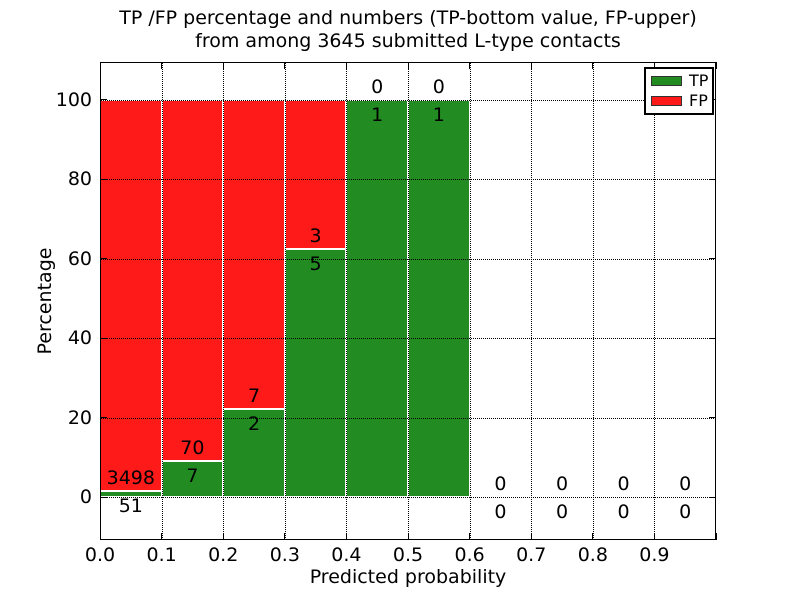  I want to click on tp-legend-swatch, so click(666, 81).